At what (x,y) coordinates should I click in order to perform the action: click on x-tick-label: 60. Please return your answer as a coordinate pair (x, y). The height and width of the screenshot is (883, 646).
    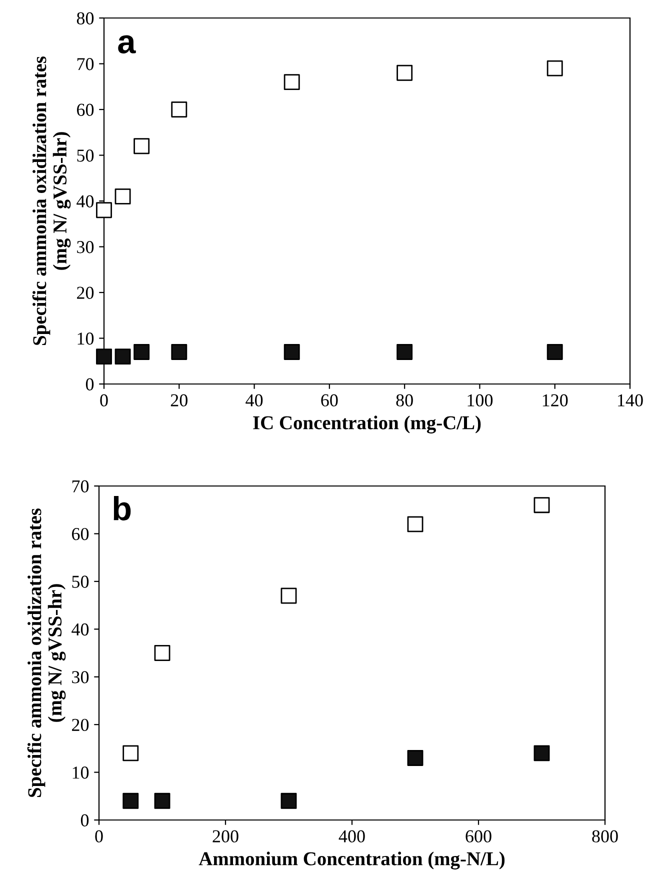
    Looking at the image, I should click on (329, 400).